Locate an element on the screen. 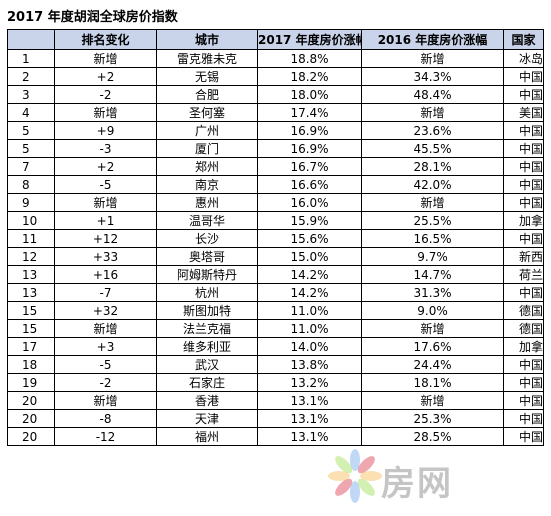 The height and width of the screenshot is (516, 551). cell-city: 石家庄 is located at coordinates (207, 382).